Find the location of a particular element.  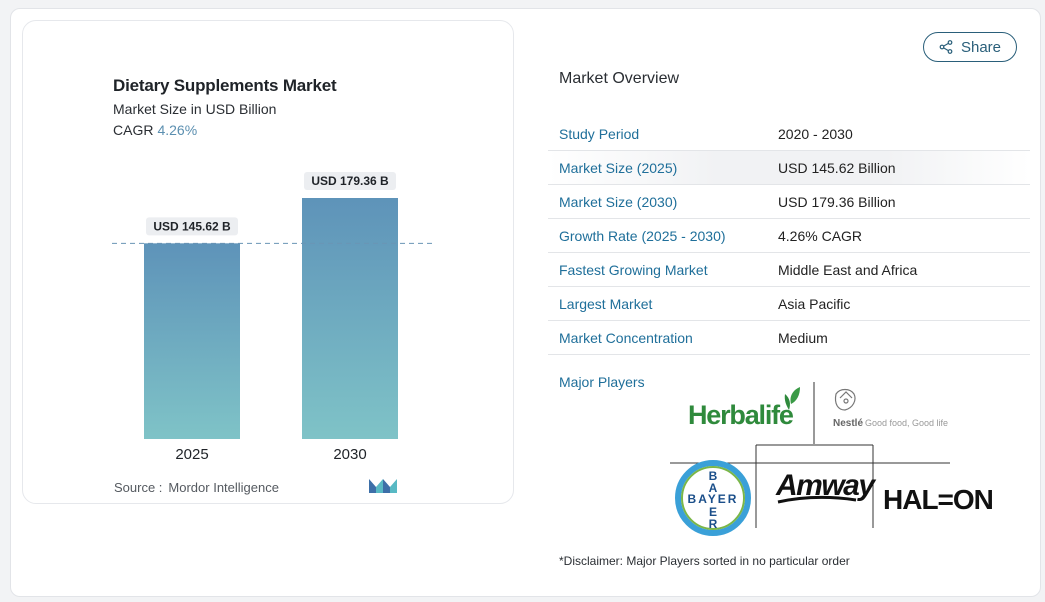

overview-key: Study Period is located at coordinates (599, 133).